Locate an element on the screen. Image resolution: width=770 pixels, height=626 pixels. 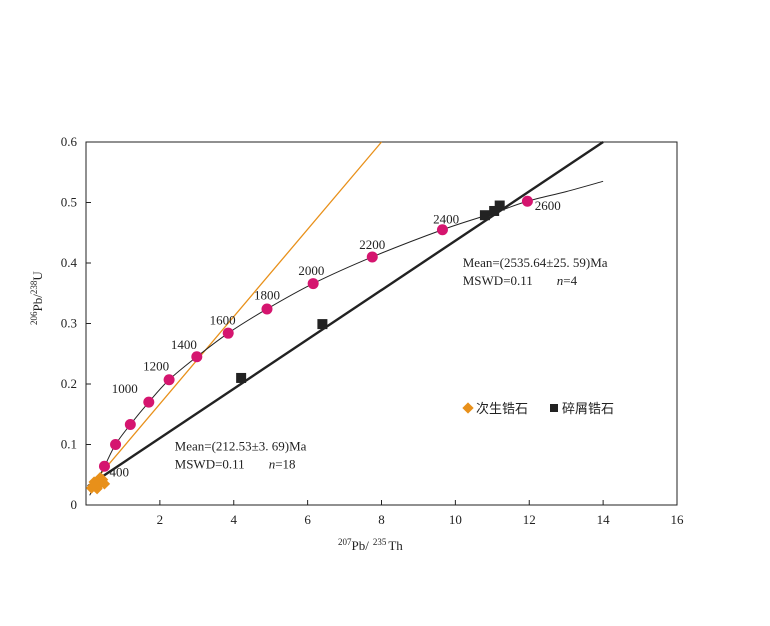
x-tick-label: 4 is located at coordinates (234, 519).